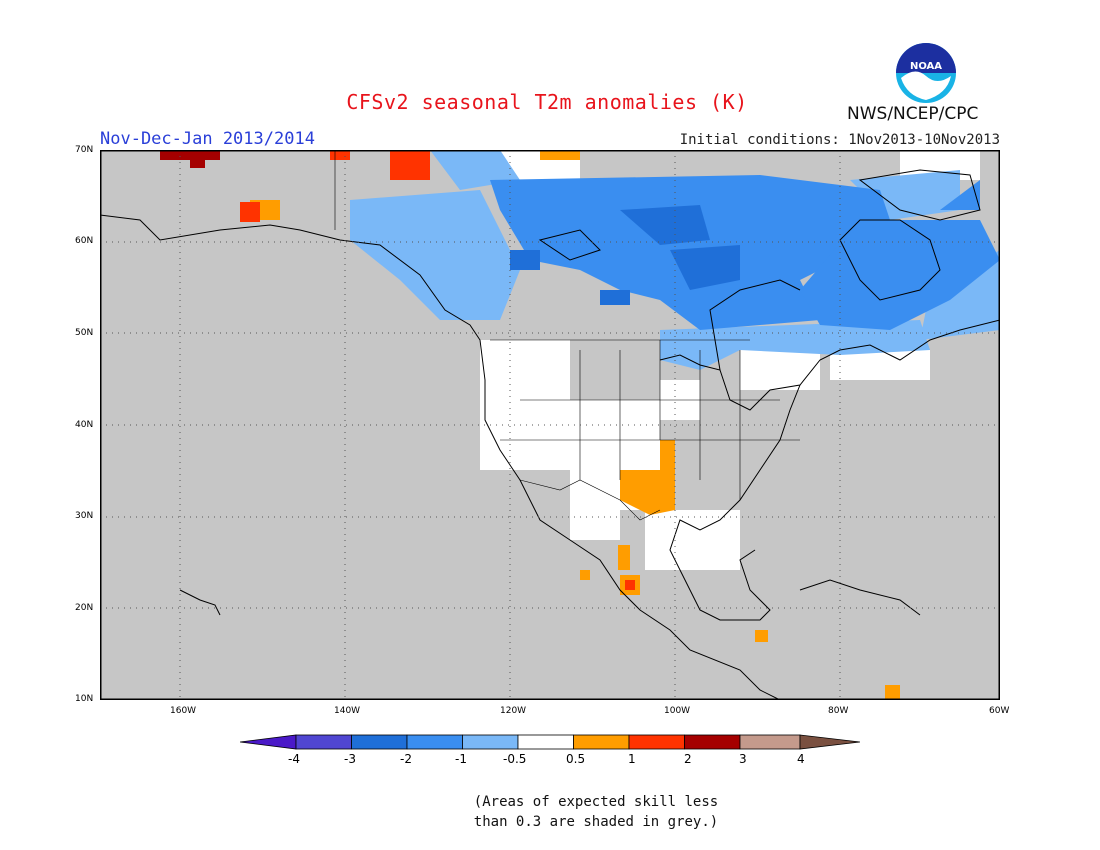 Image resolution: width=1100 pixels, height=850 pixels. Describe the element at coordinates (688, 759) in the screenshot. I see `colorbar-label-2: 2` at that location.